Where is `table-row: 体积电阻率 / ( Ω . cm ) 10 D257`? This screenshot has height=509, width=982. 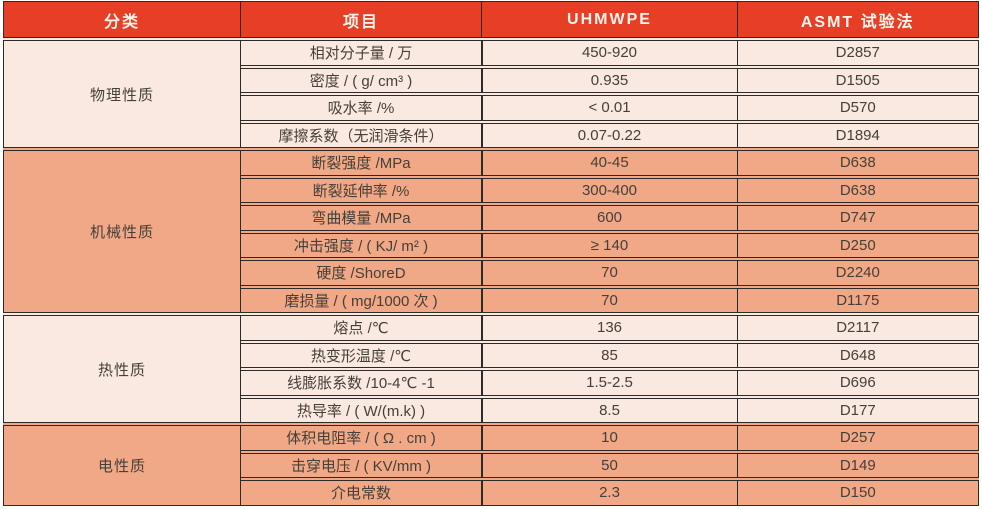
table-row: 体积电阻率 / ( Ω . cm ) 10 D257 is located at coordinates (609, 438).